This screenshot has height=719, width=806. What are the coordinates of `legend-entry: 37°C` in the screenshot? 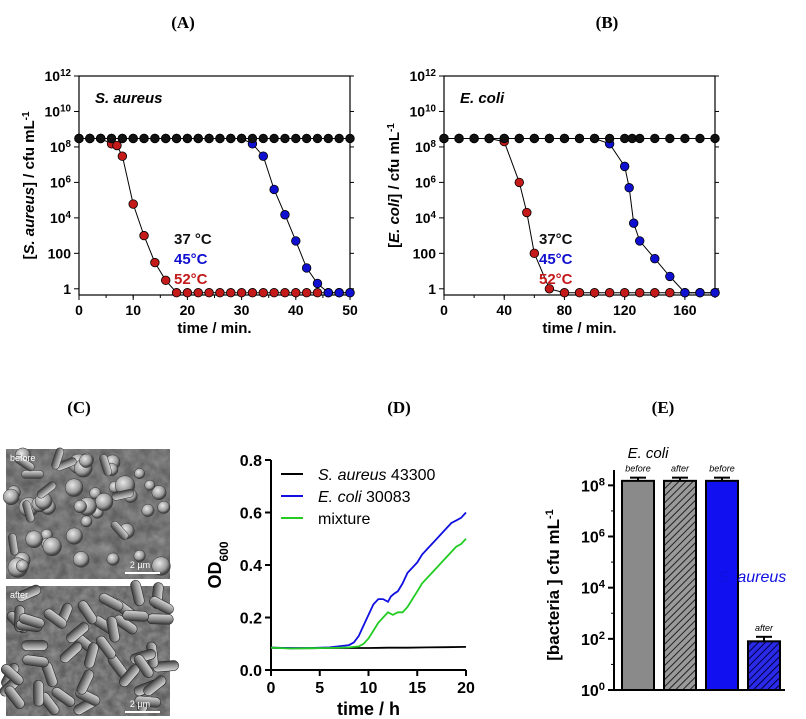 It's located at (556, 239).